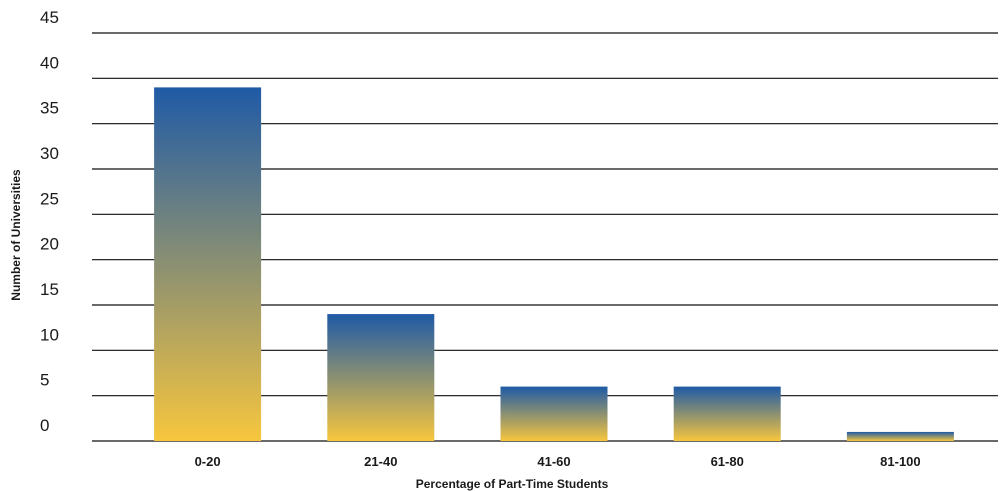 This screenshot has width=1000, height=491. Describe the element at coordinates (49, 153) in the screenshot. I see `y-tick-label: 30` at that location.